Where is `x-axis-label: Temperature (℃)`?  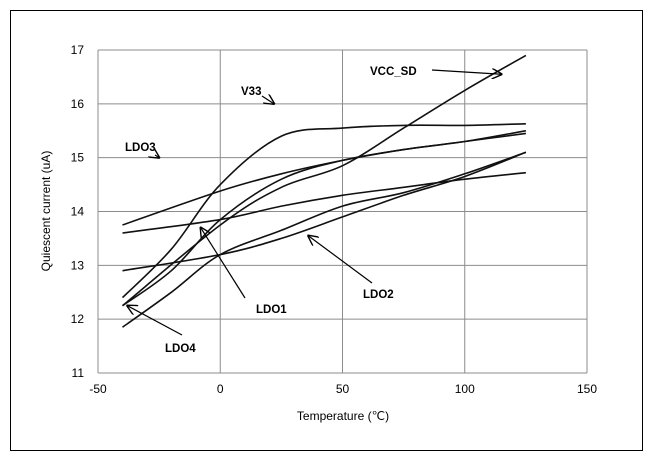 x-axis-label: Temperature (℃) is located at coordinates (343, 416).